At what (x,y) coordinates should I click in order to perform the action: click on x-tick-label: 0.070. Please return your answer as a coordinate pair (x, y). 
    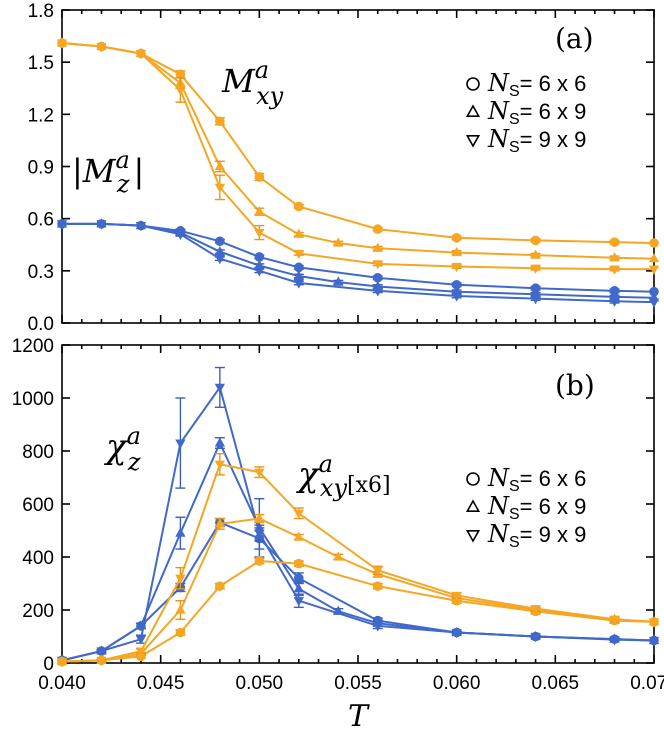
    Looking at the image, I should click on (647, 683).